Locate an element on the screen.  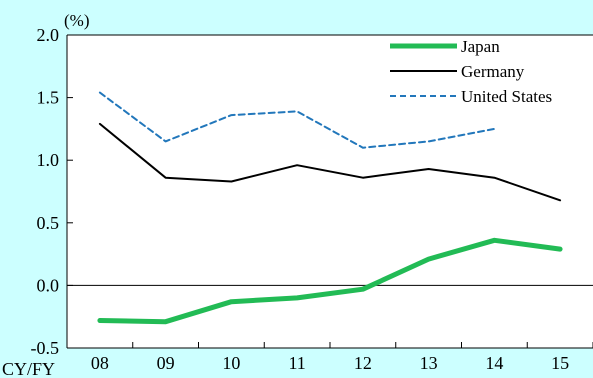
y-tick-label: 0.0 is located at coordinates (48, 285).